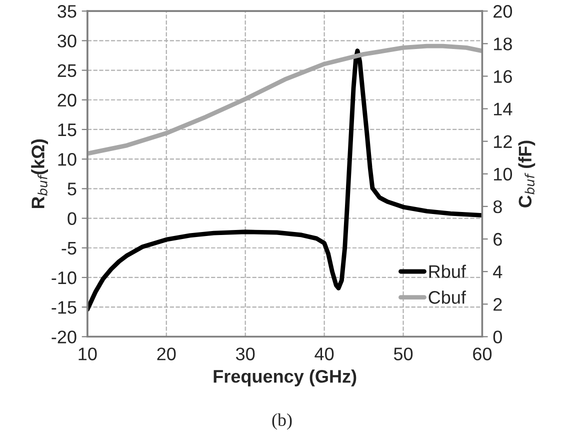  What do you see at coordinates (447, 271) in the screenshot?
I see `legend-label: Rbuf` at bounding box center [447, 271].